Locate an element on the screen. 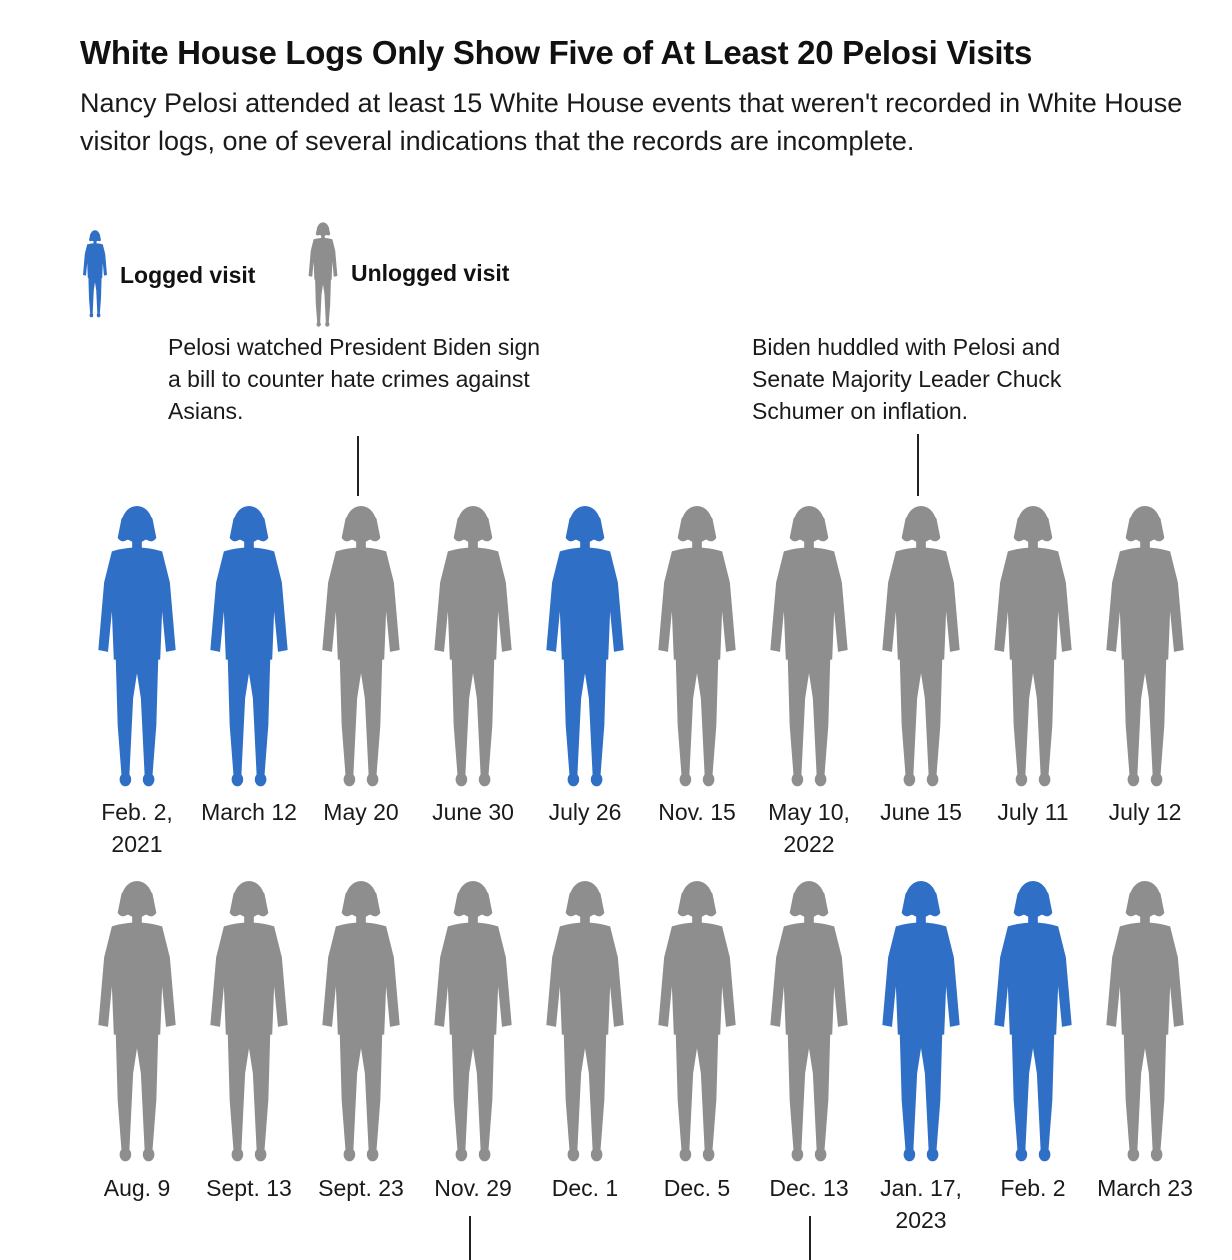  visit-date-label: Dec. 5 is located at coordinates (697, 1188).